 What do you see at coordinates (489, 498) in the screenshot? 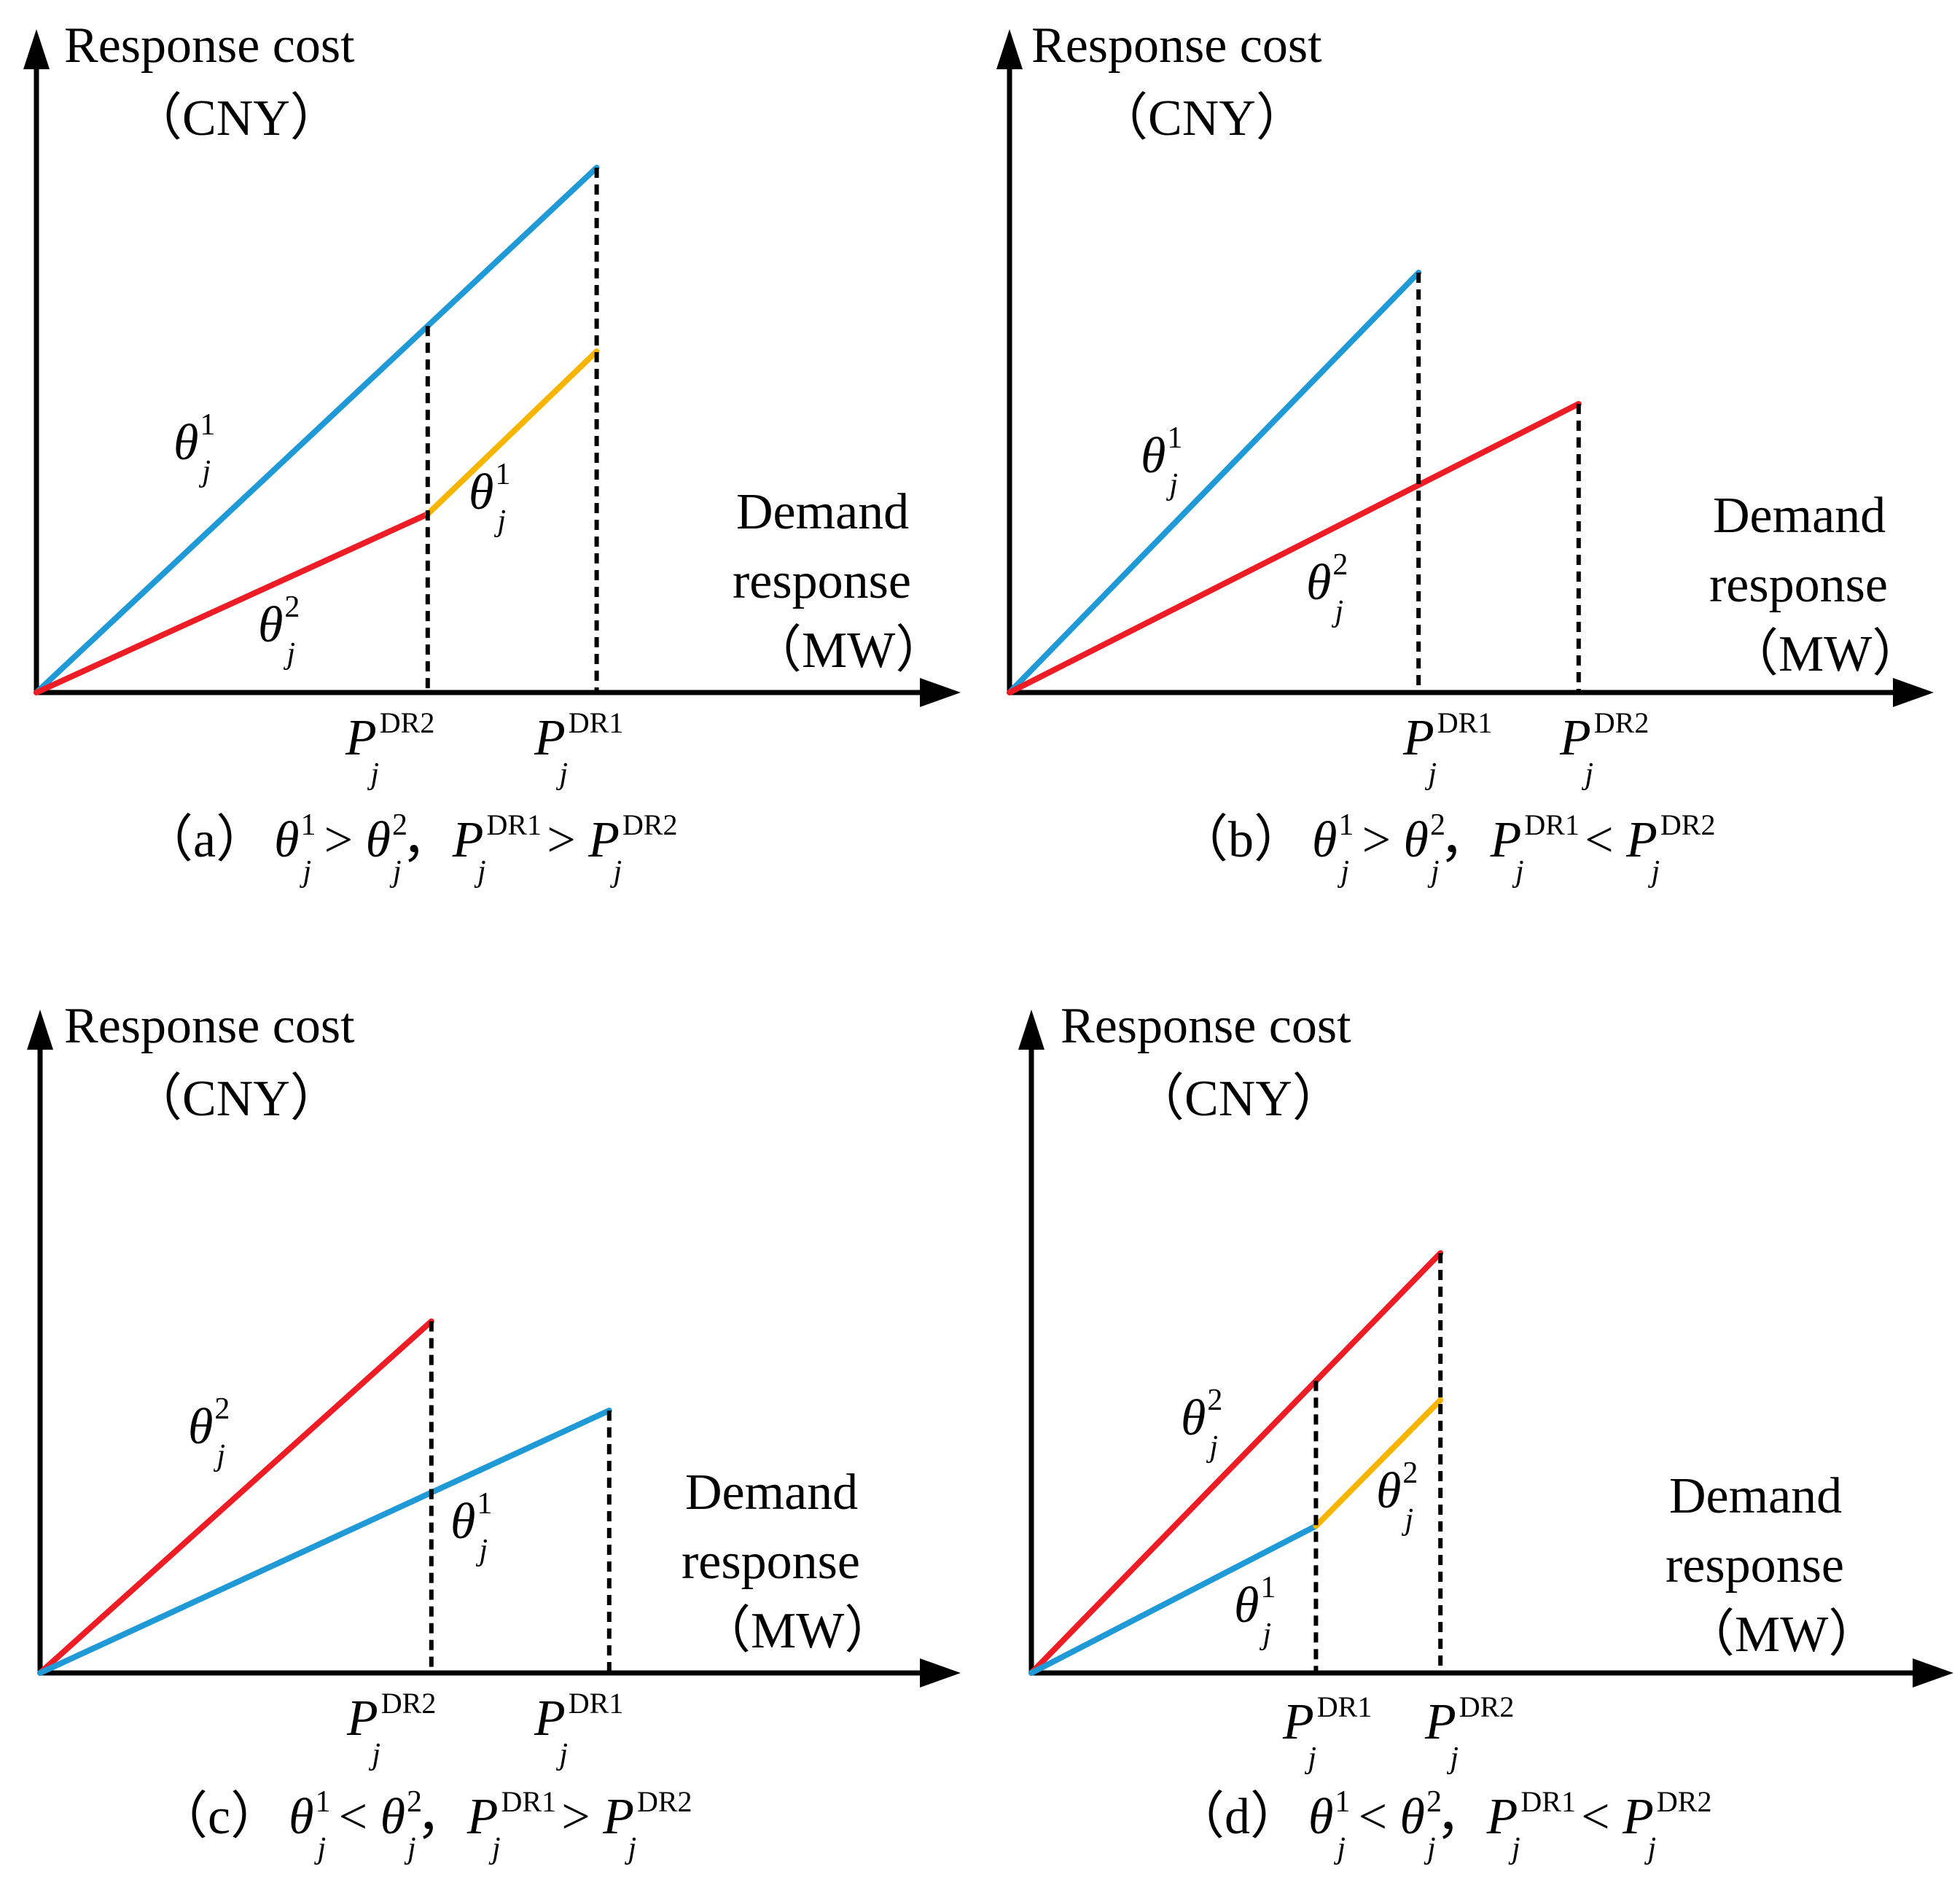
I see `theta1-label-orange: θ1 j` at bounding box center [489, 498].